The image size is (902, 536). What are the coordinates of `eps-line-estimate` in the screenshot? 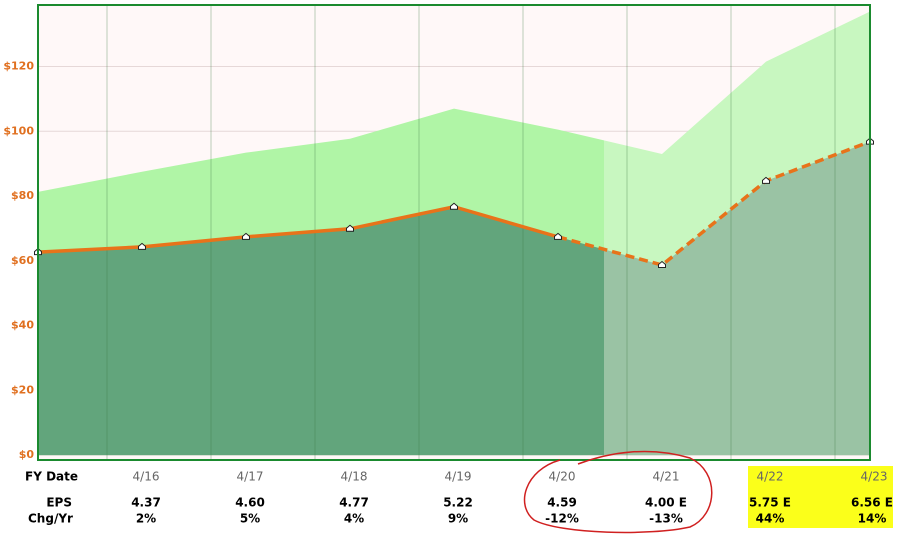 It's located at (714, 203).